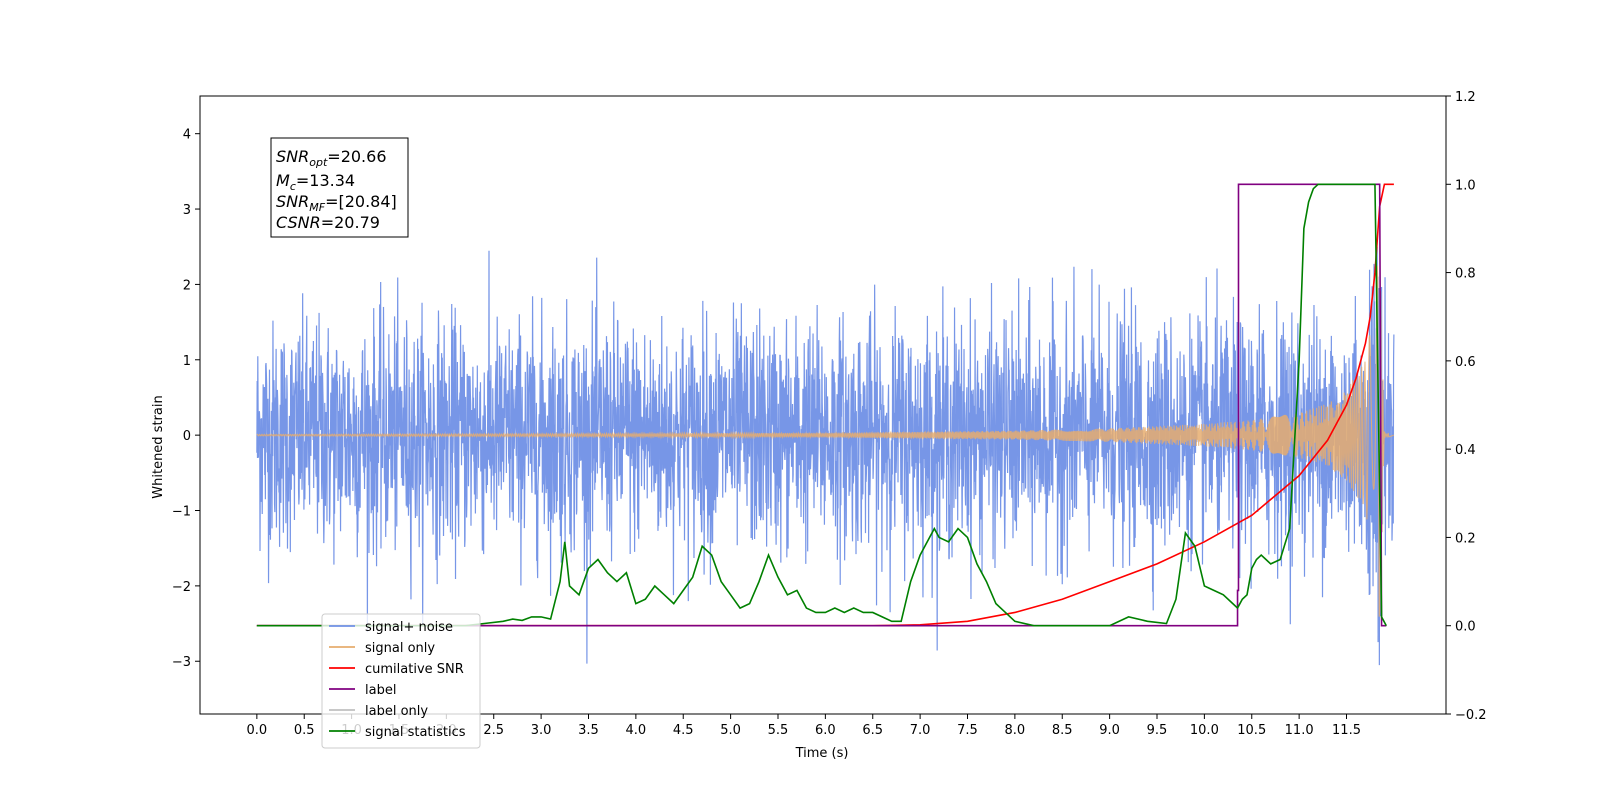 The image size is (1600, 800). I want to click on legend-entry: label only, so click(396, 711).